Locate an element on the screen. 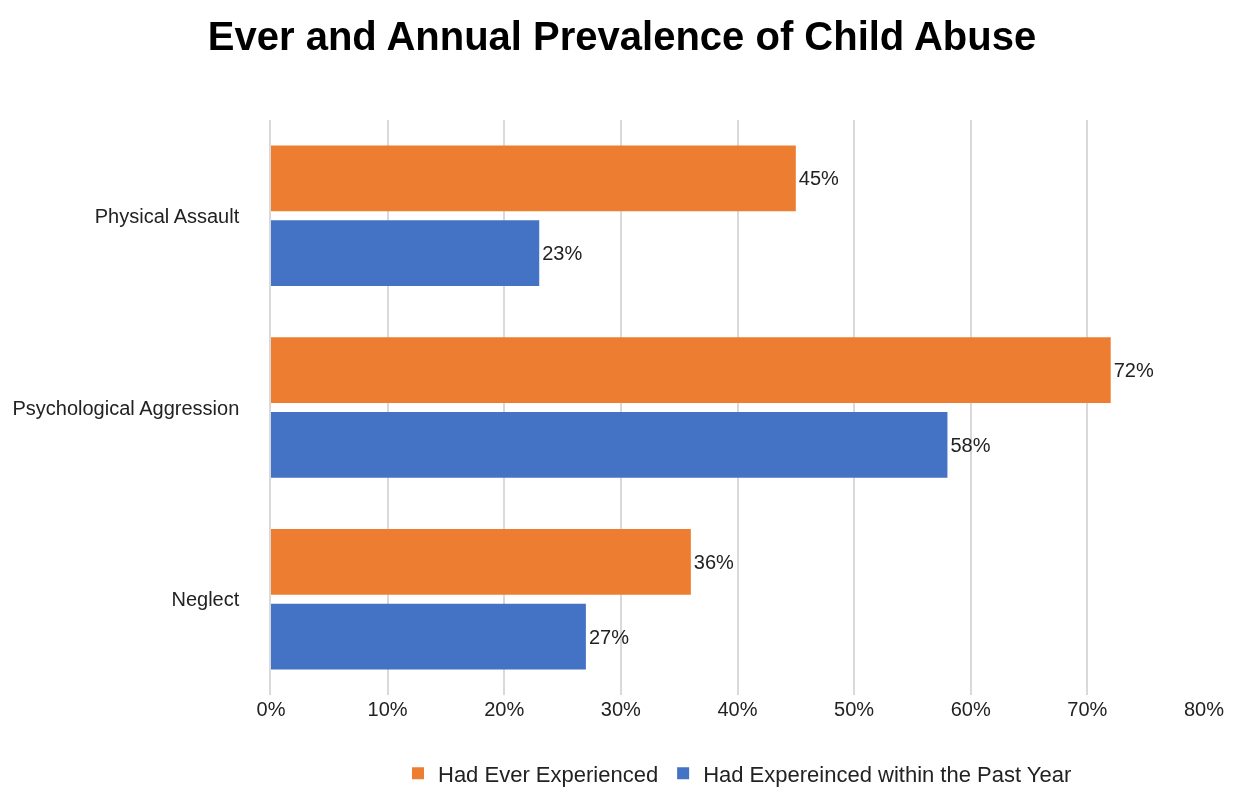 This screenshot has height=807, width=1244. data-label: 36% is located at coordinates (714, 561).